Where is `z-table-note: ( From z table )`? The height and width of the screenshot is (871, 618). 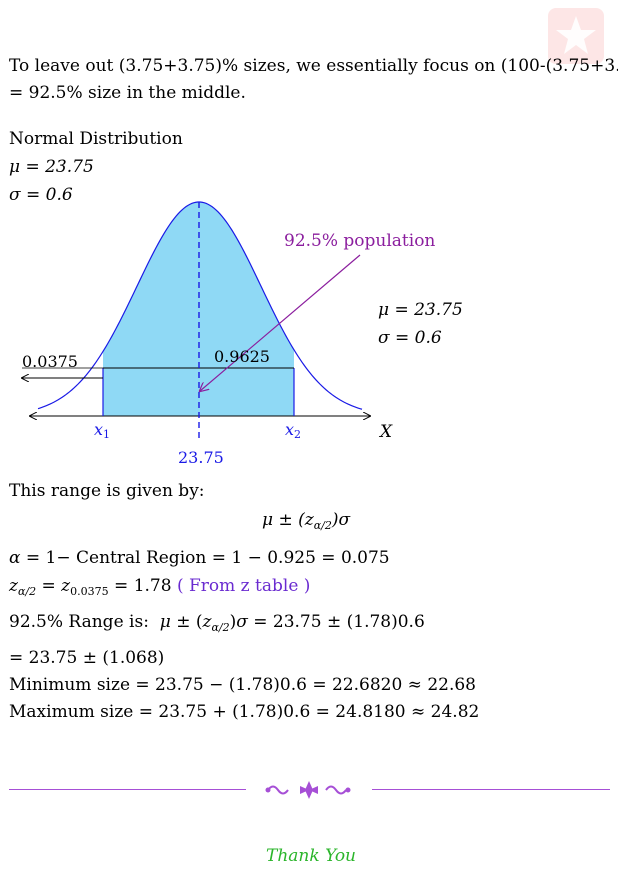 z-table-note: ( From z table ) is located at coordinates (243, 586).